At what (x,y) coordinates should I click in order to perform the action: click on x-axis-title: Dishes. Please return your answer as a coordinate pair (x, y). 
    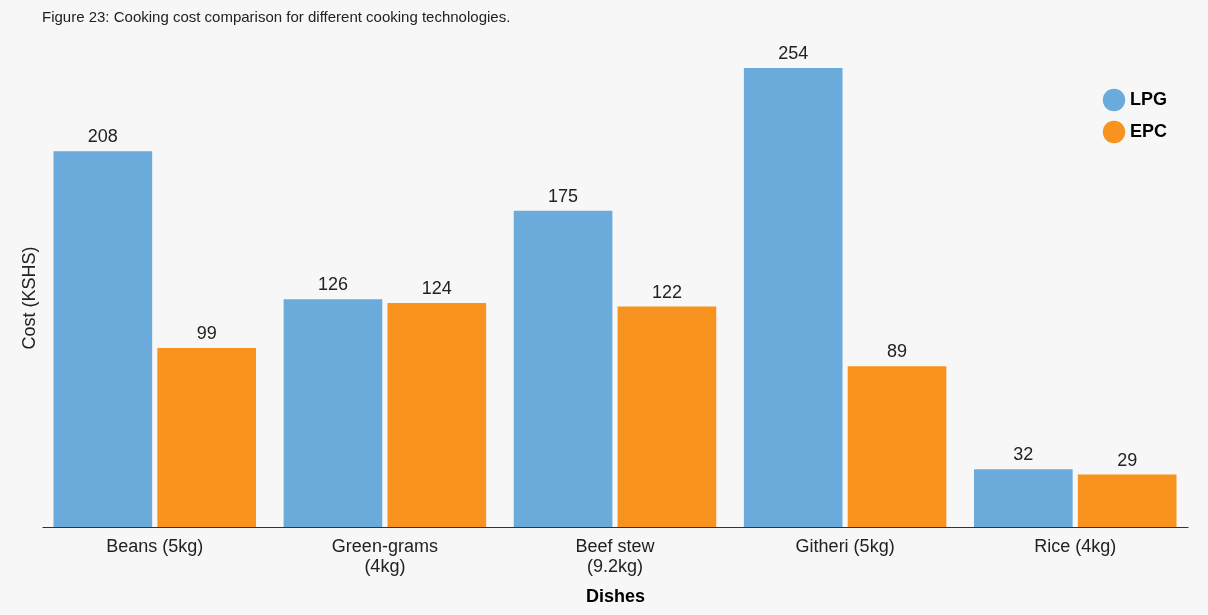
    Looking at the image, I should click on (615, 595).